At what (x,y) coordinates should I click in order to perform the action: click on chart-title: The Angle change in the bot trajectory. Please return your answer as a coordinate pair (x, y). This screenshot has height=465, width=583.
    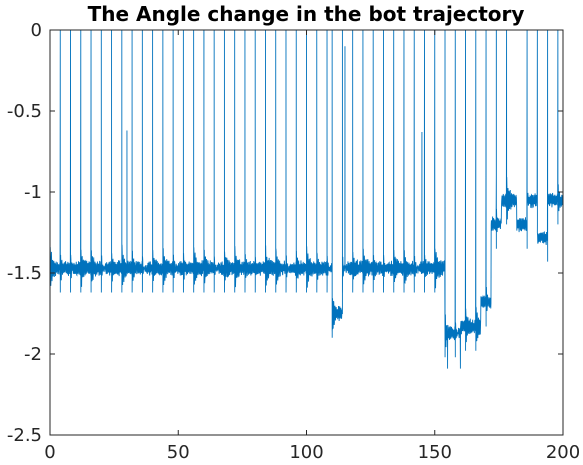
    Looking at the image, I should click on (306, 14).